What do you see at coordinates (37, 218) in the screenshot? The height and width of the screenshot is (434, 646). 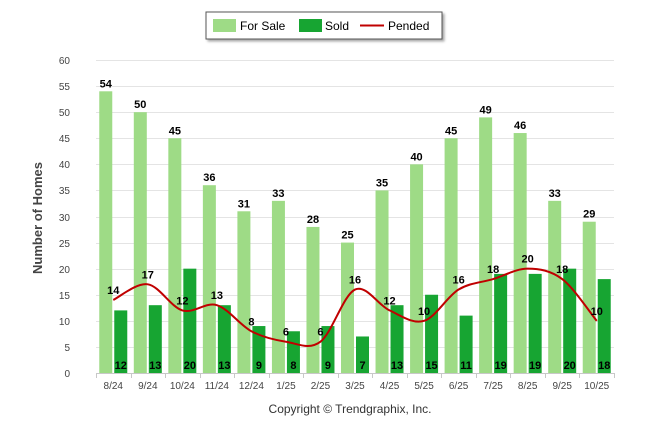 I see `y-axis-title: Number of Homes` at bounding box center [37, 218].